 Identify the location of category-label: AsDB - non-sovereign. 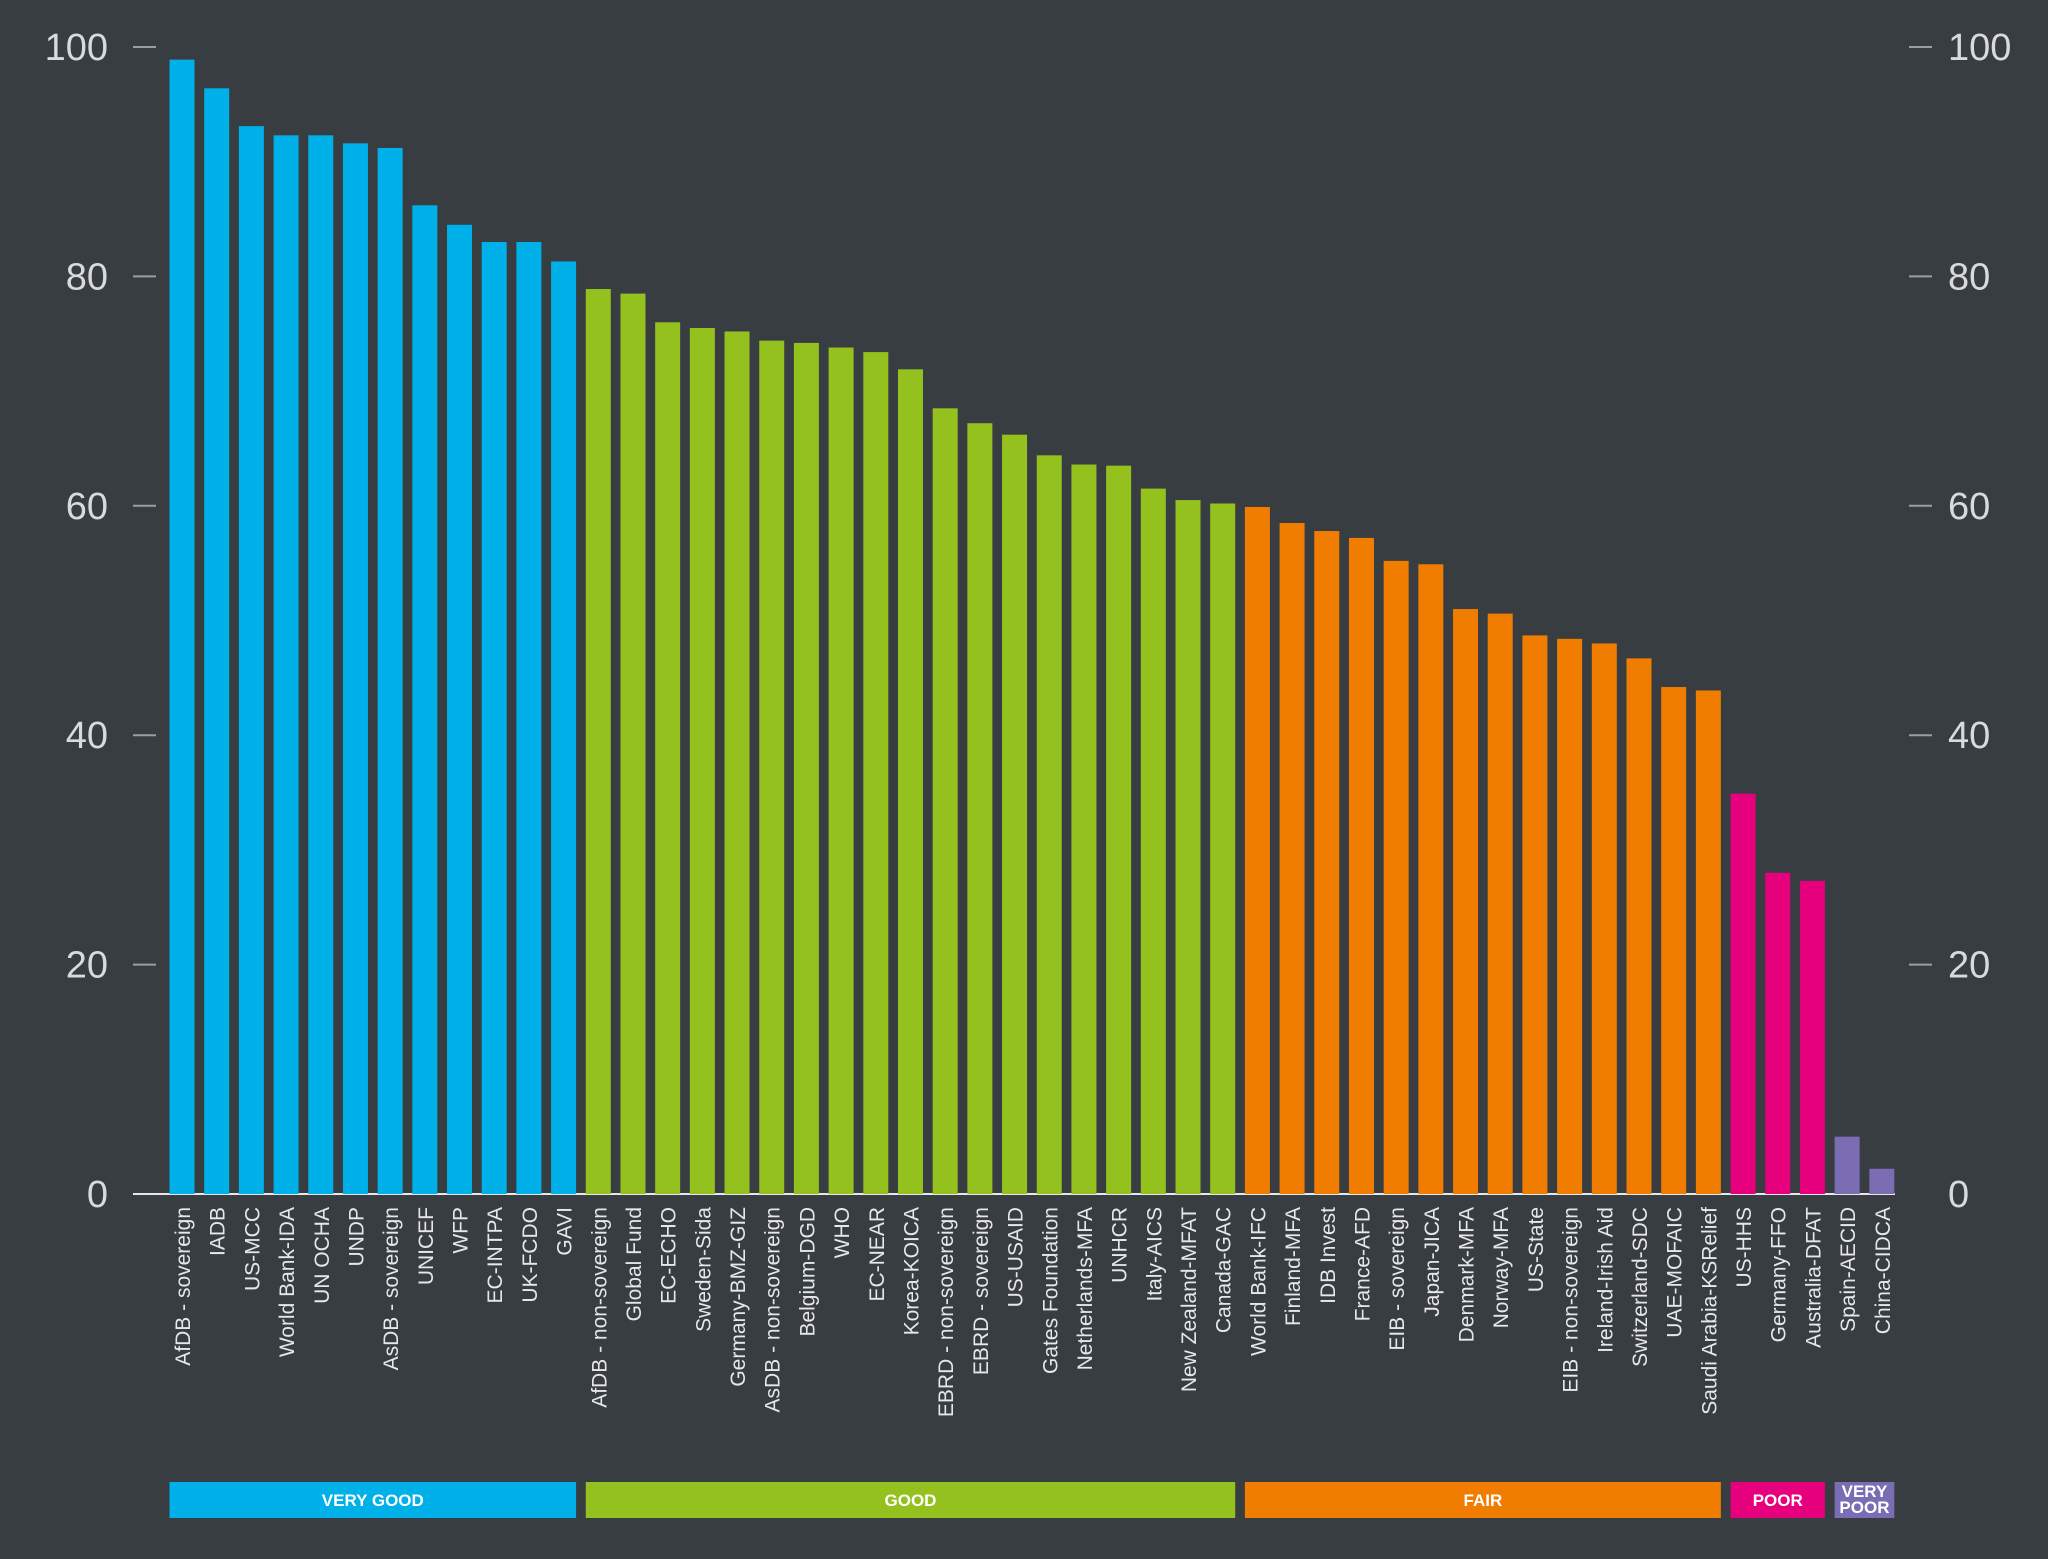
(773, 1309).